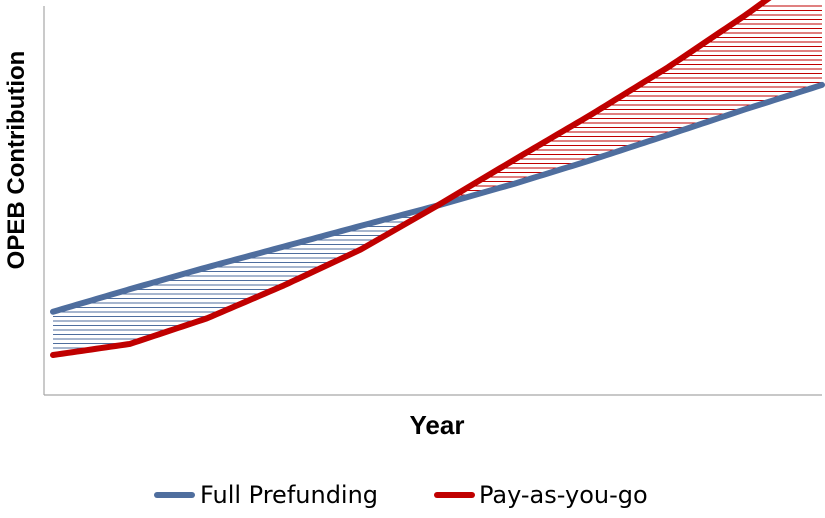 The height and width of the screenshot is (518, 825). Describe the element at coordinates (289, 495) in the screenshot. I see `legend-label-full-prefunding: Full Prefunding` at that location.